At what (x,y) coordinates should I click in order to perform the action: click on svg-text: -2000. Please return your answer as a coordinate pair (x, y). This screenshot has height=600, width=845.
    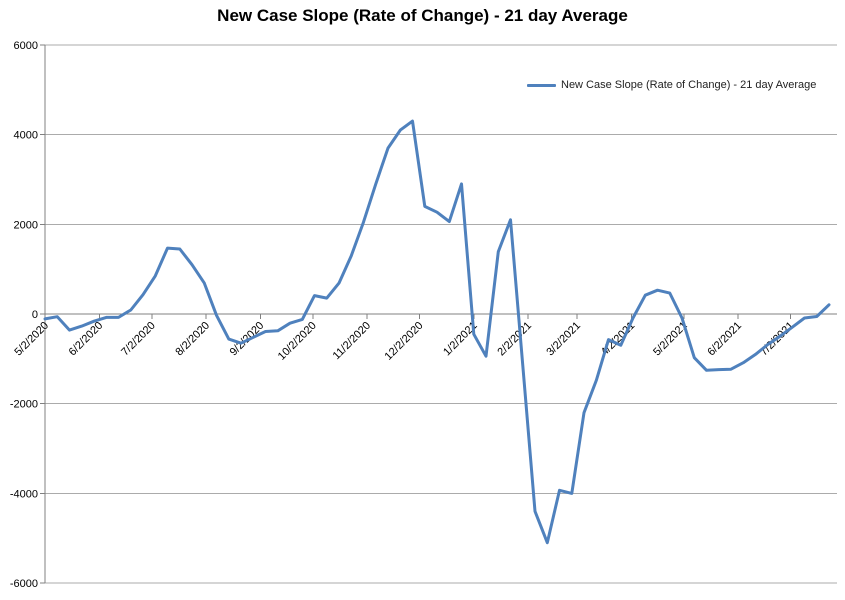
    Looking at the image, I should click on (24, 405).